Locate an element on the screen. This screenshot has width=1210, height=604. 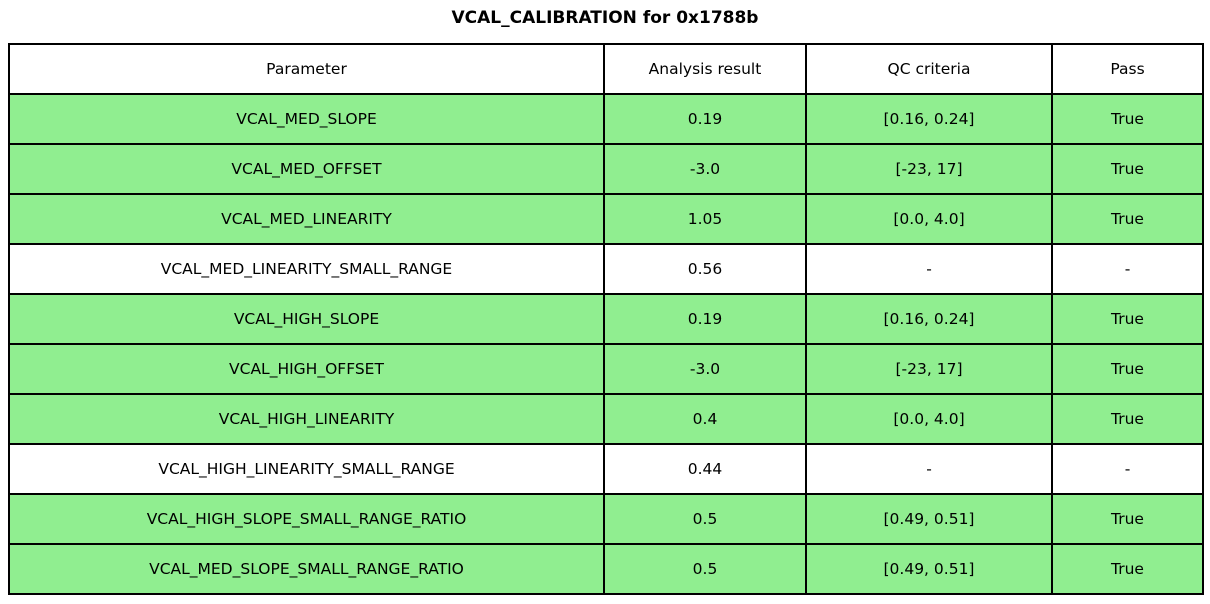
parameter-cell: VCAL_MED_SLOPE_SMALL_RANGE_RATIO is located at coordinates (306, 569).